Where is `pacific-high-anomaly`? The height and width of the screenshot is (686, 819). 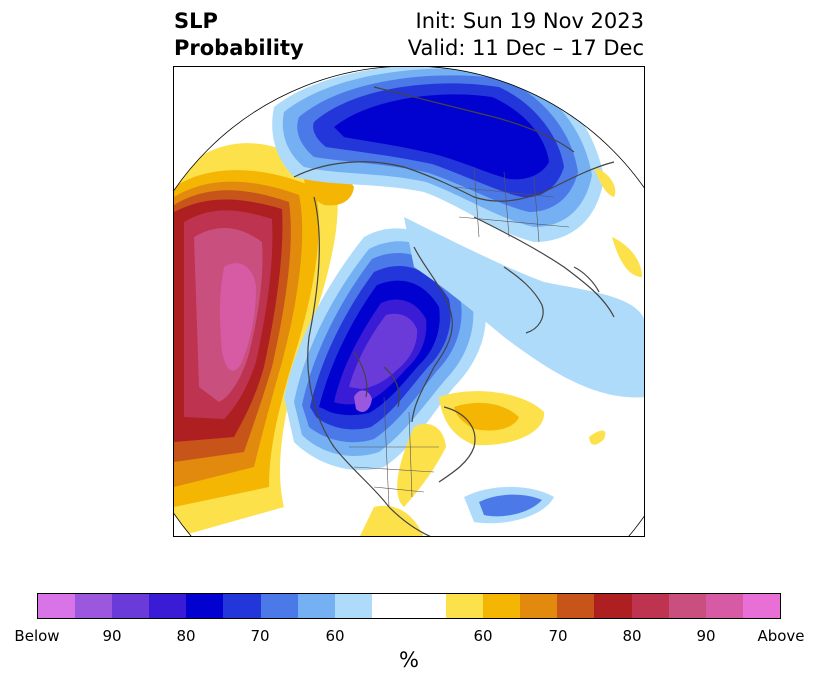 pacific-high-anomaly is located at coordinates (256, 339).